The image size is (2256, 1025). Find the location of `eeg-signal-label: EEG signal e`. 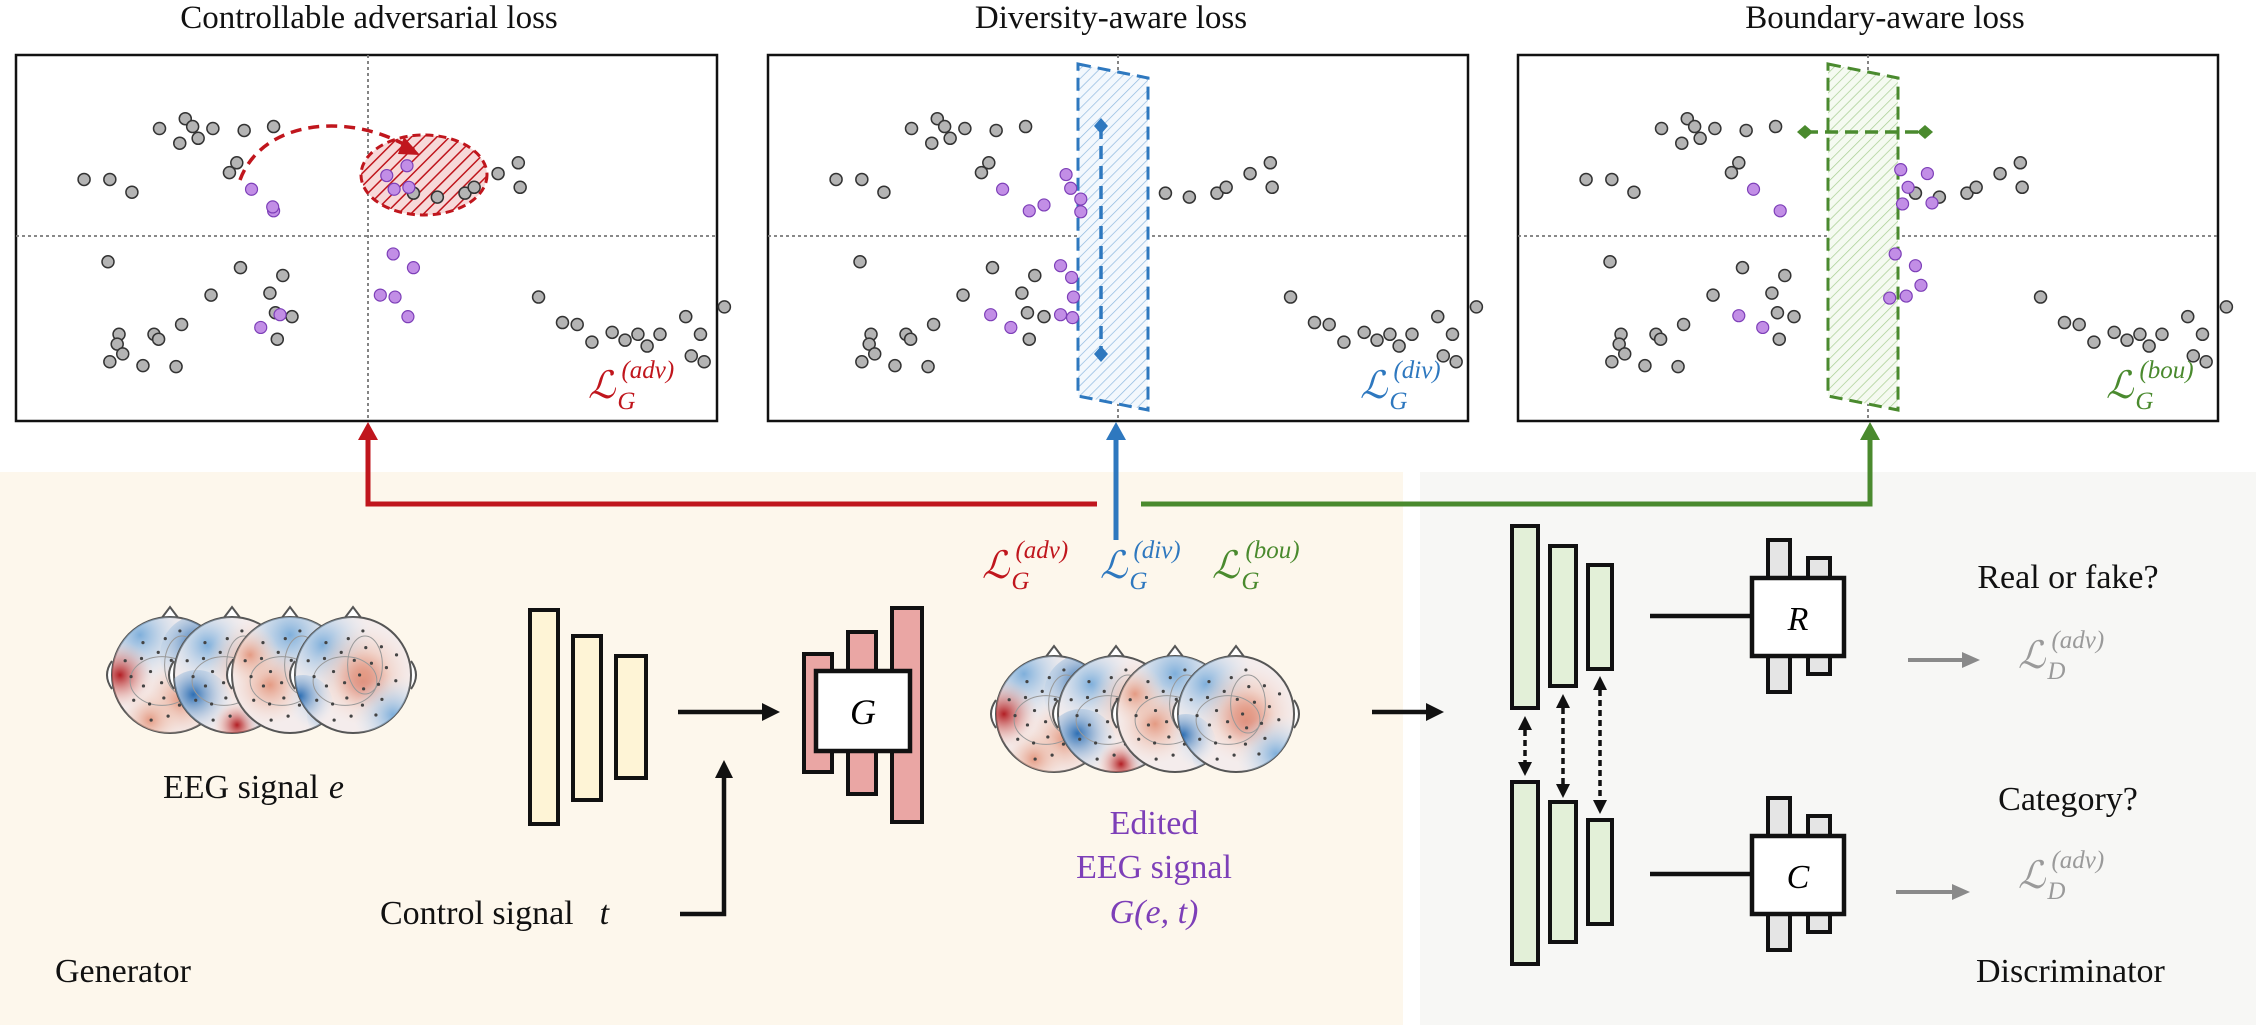

eeg-signal-label: EEG signal e is located at coordinates (253, 787).